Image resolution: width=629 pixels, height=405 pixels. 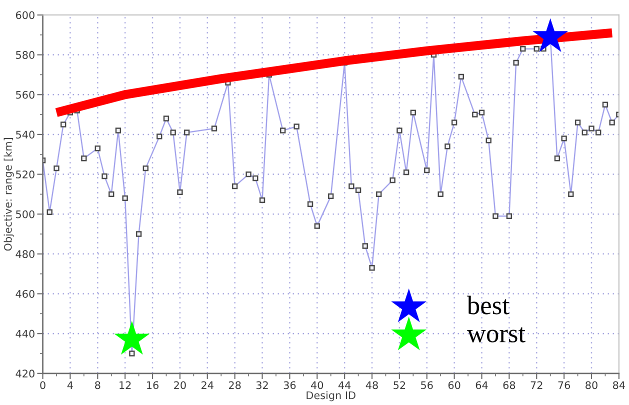 What do you see at coordinates (25, 334) in the screenshot?
I see `y-tick-label: 440` at bounding box center [25, 334].